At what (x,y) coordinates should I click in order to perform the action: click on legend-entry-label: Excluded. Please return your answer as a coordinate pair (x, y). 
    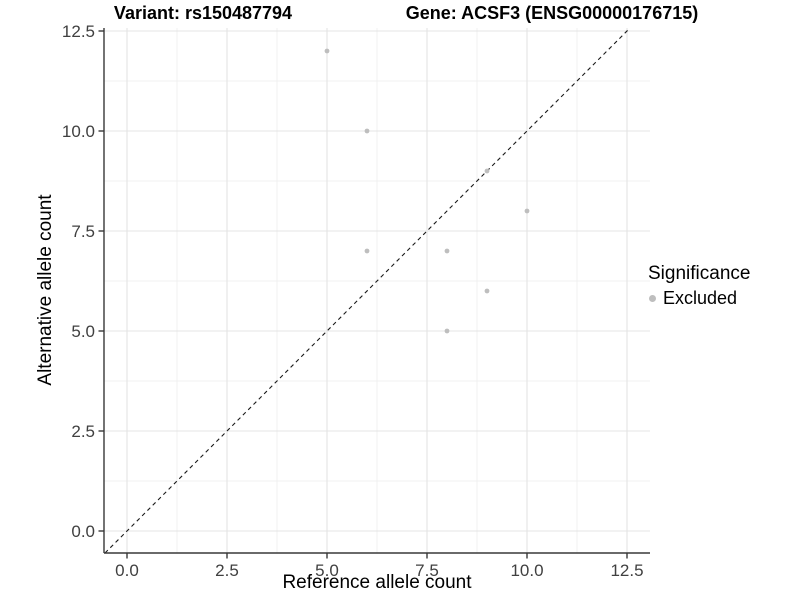
    Looking at the image, I should click on (700, 298).